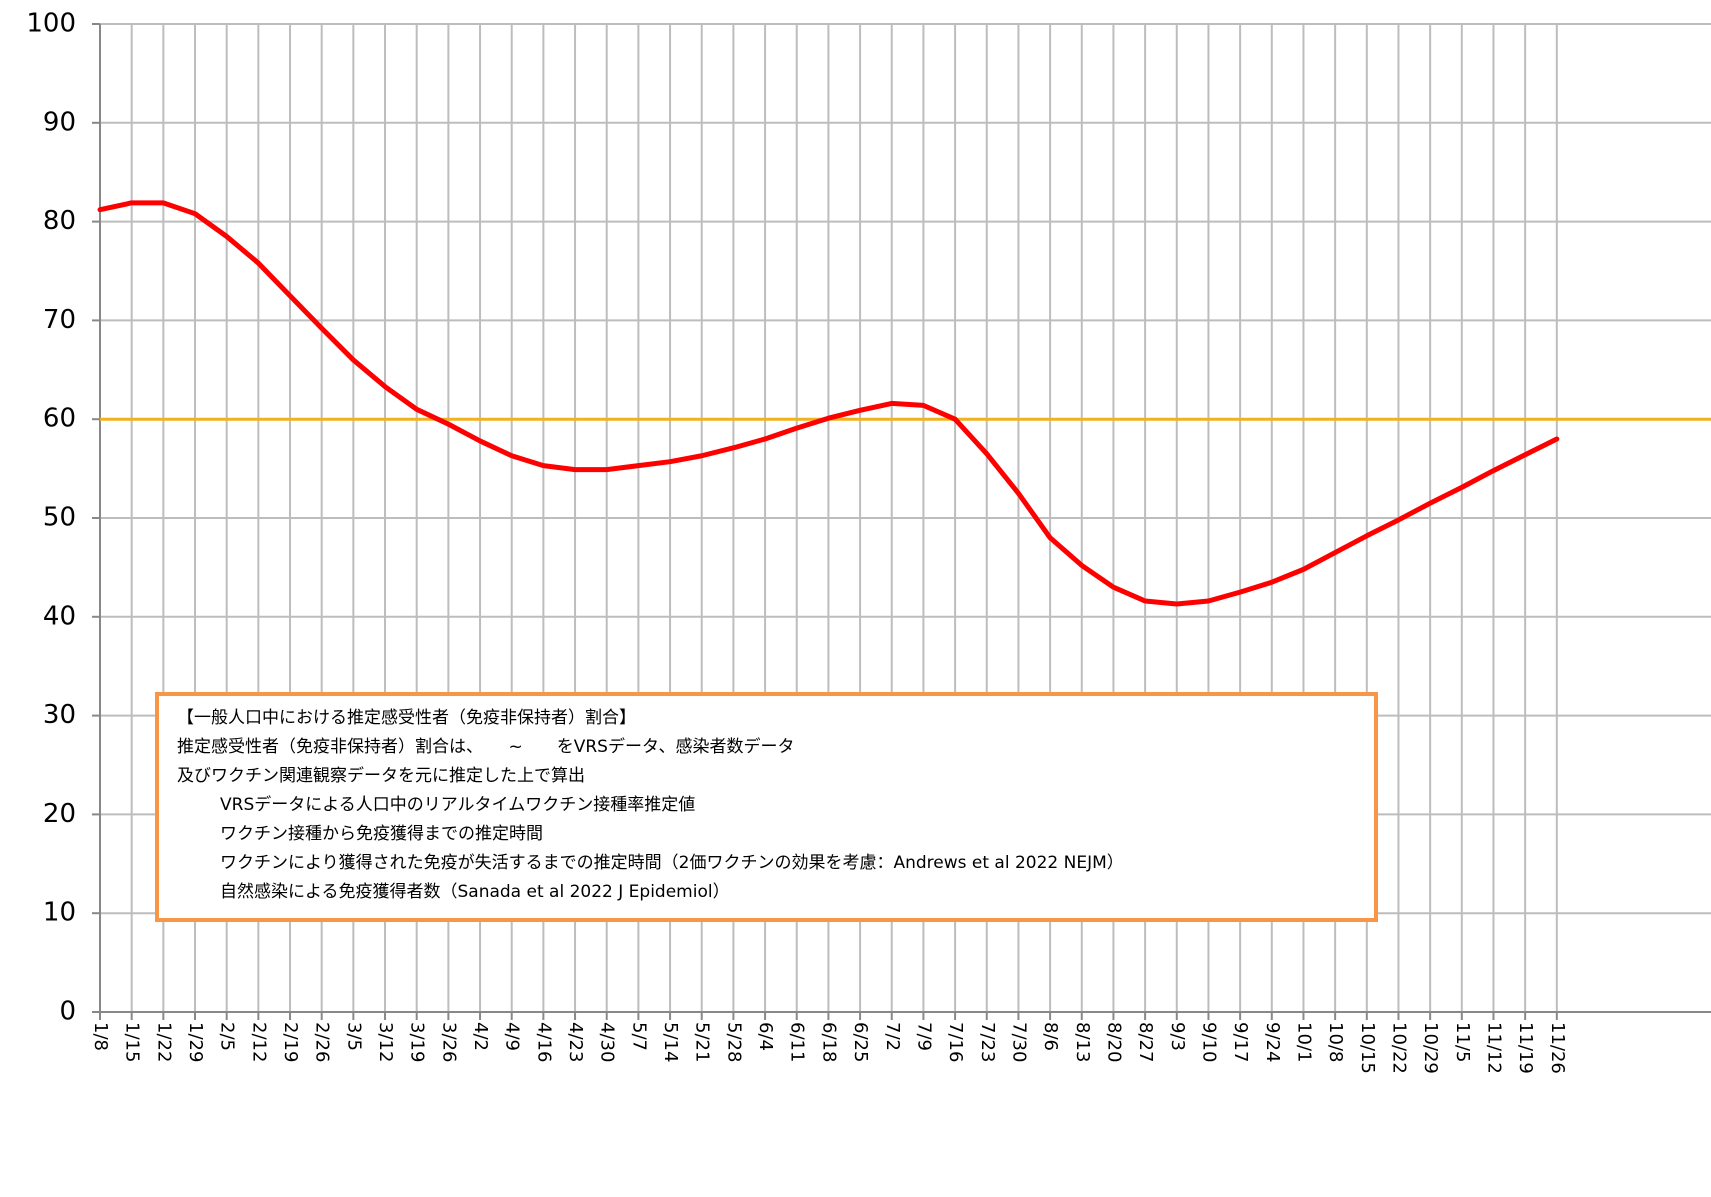 The width and height of the screenshot is (1711, 1197). I want to click on annotation-text: 及びワクチン関連観察データを元に推定した上で算出, so click(381, 775).